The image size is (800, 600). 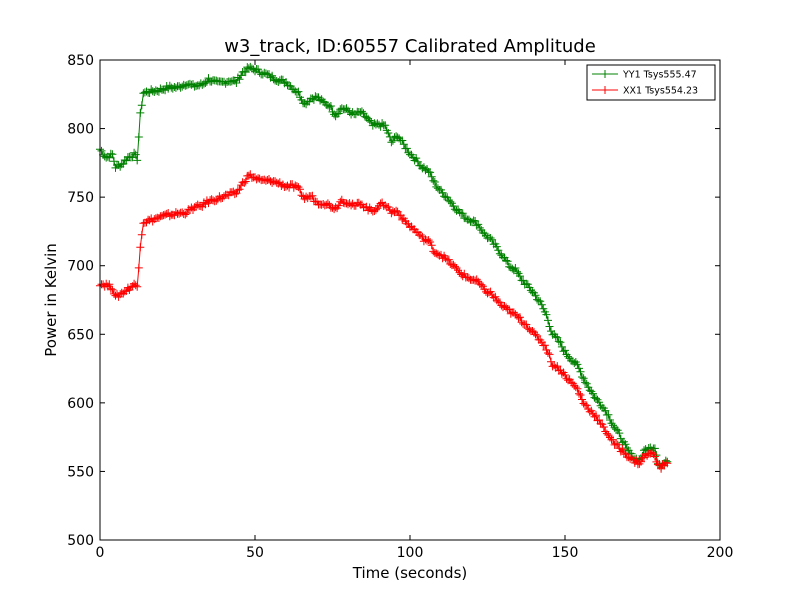 I want to click on y-tick-label: 850, so click(x=80, y=61).